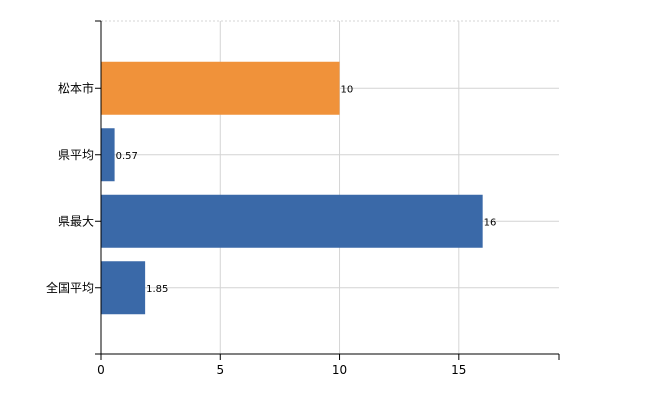 This screenshot has width=650, height=400. Describe the element at coordinates (76, 221) in the screenshot. I see `y-tick-label: 県最大` at that location.